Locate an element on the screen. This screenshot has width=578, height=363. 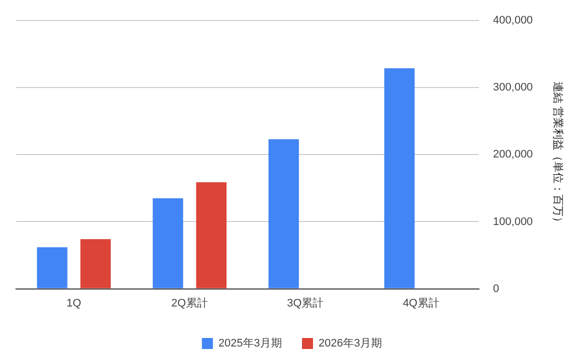
y-tick-label: 200,000 is located at coordinates (513, 154).